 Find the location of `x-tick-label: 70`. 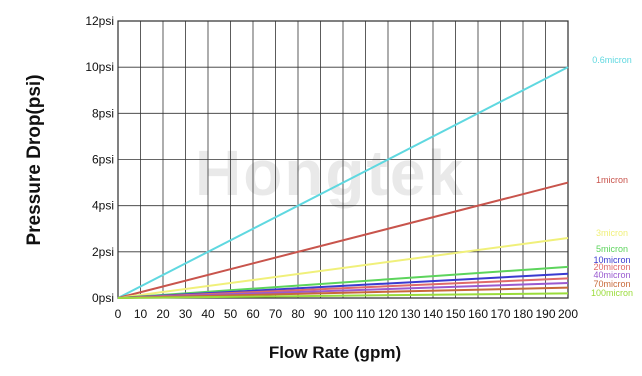

x-tick-label: 70 is located at coordinates (276, 314).